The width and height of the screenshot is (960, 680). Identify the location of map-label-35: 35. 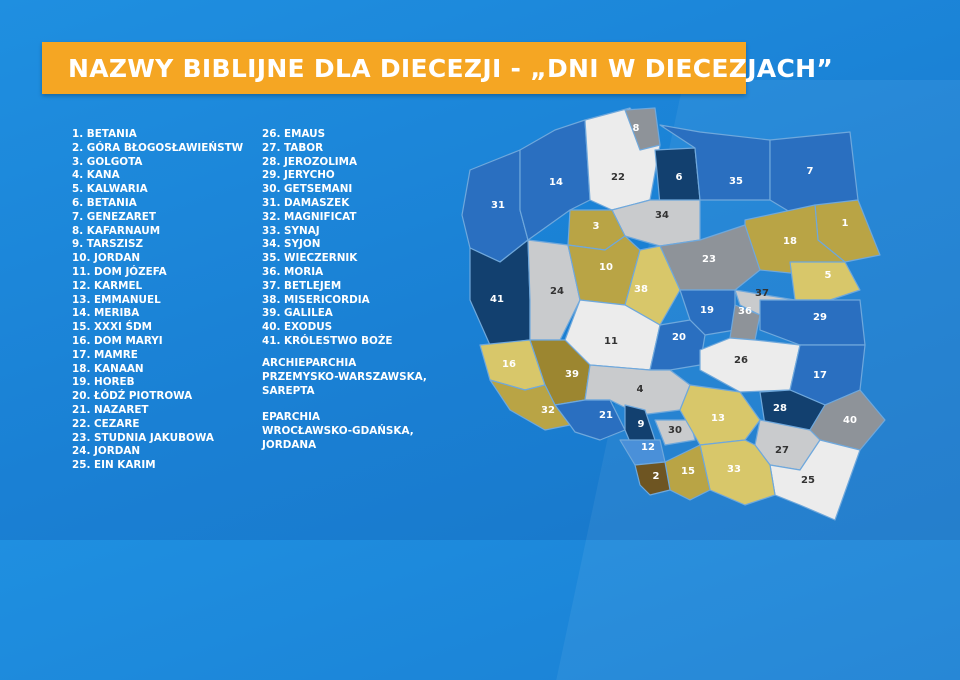
(736, 181).